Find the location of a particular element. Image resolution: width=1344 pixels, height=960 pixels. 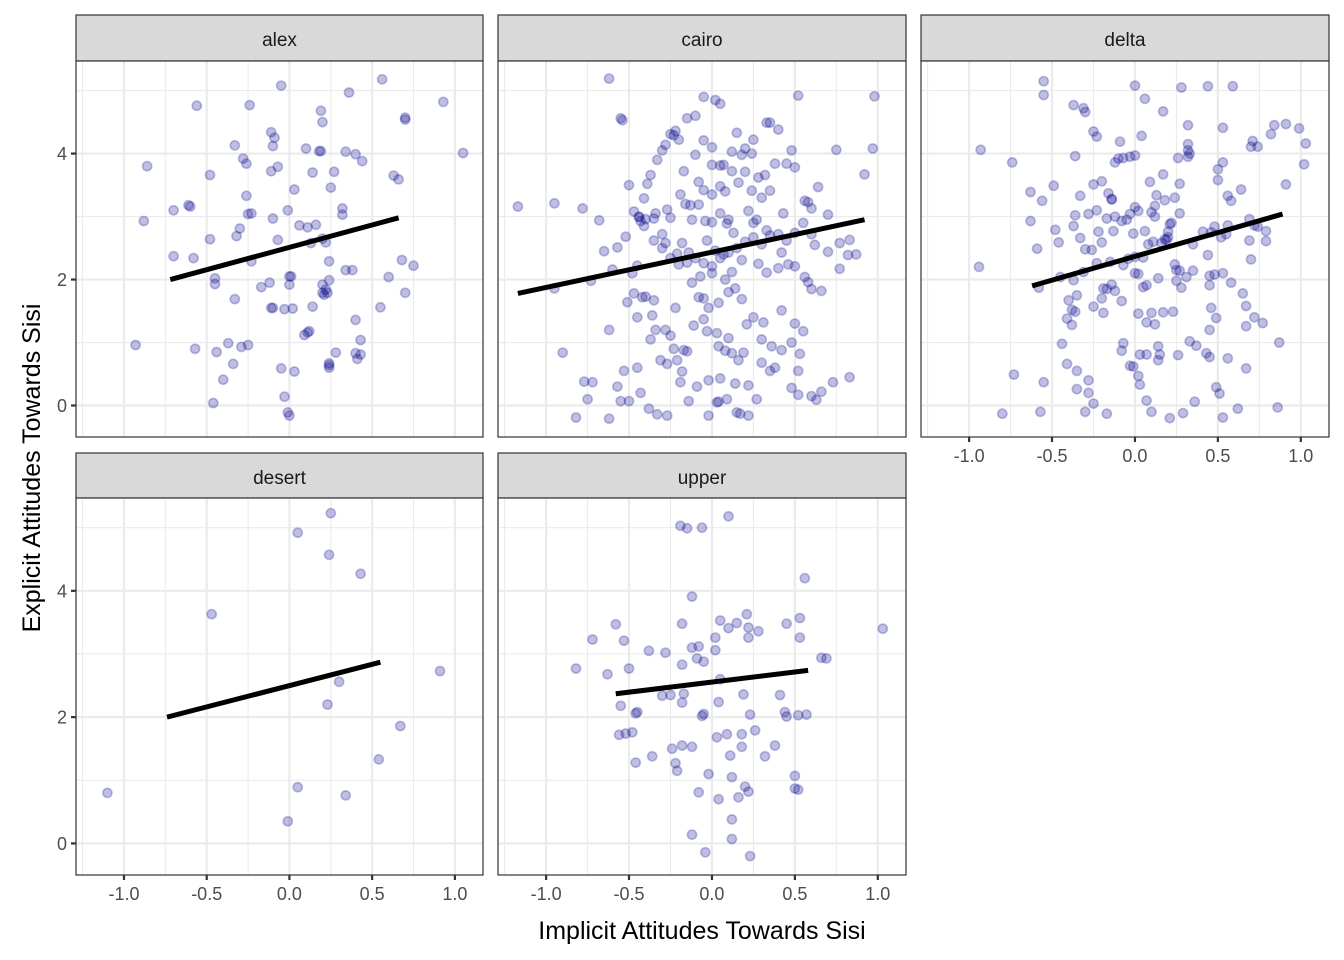

x-tick-label: 1.0 is located at coordinates (454, 894).